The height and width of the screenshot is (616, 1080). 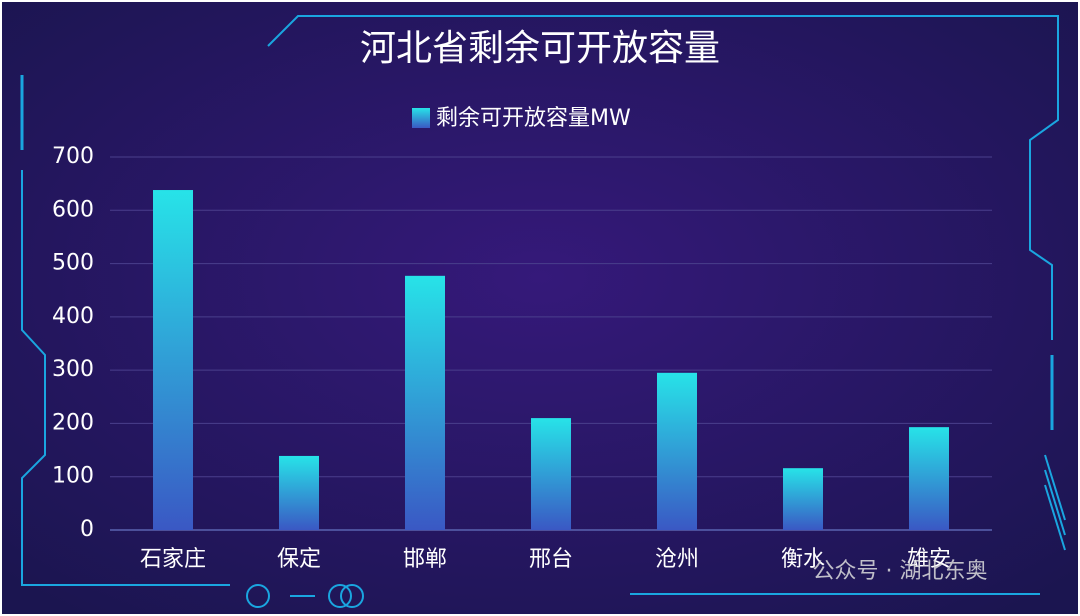 I want to click on x-tick-label: 保定, so click(x=299, y=559).